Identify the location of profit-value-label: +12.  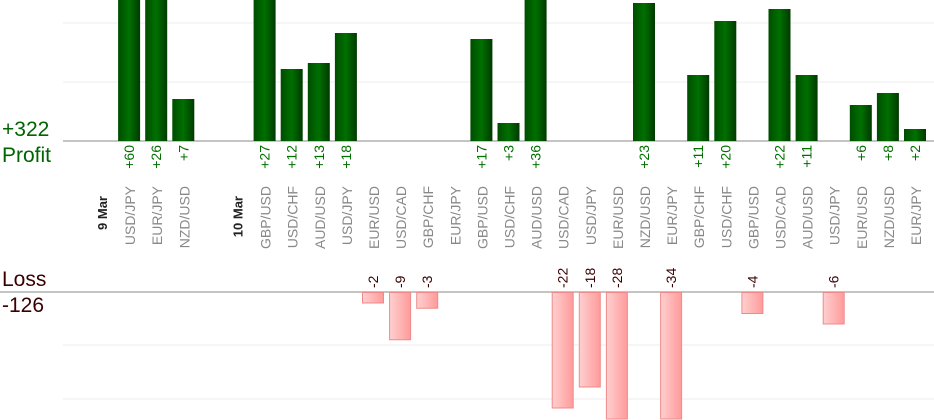
(292, 157).